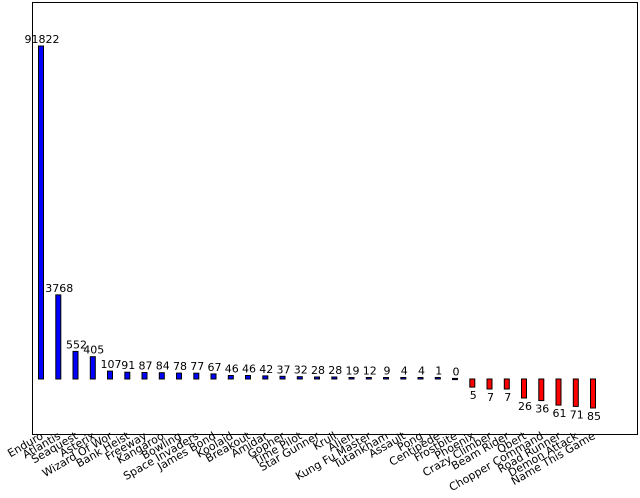 The image size is (640, 498). I want to click on bar-phoenix, so click(472, 383).